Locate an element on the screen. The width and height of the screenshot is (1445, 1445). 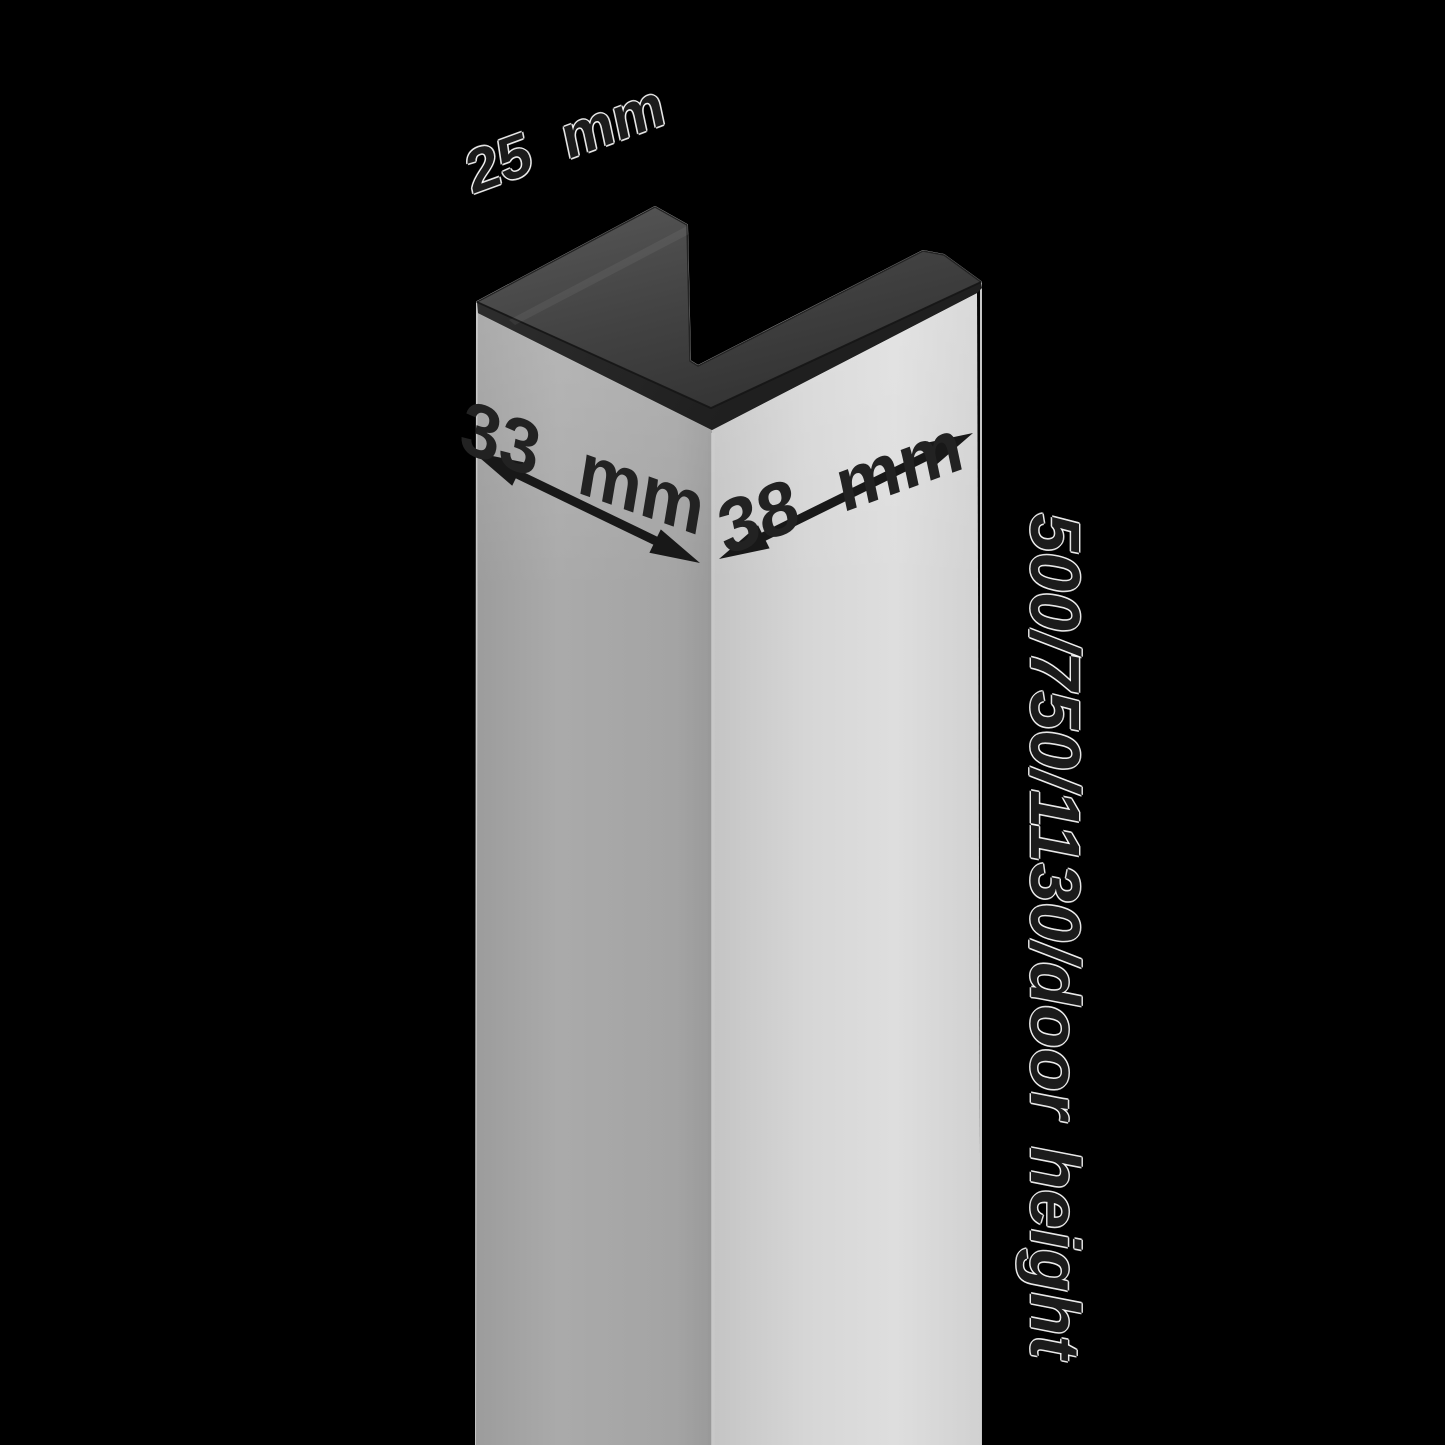
cap-bottom-crease is located at coordinates (729, 345).